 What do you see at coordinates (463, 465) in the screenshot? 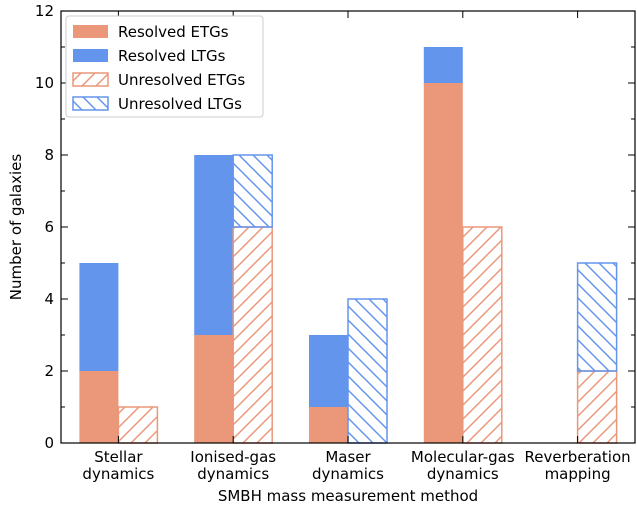
I see `x-tick-label: Molecular-gas dynamics` at bounding box center [463, 465].